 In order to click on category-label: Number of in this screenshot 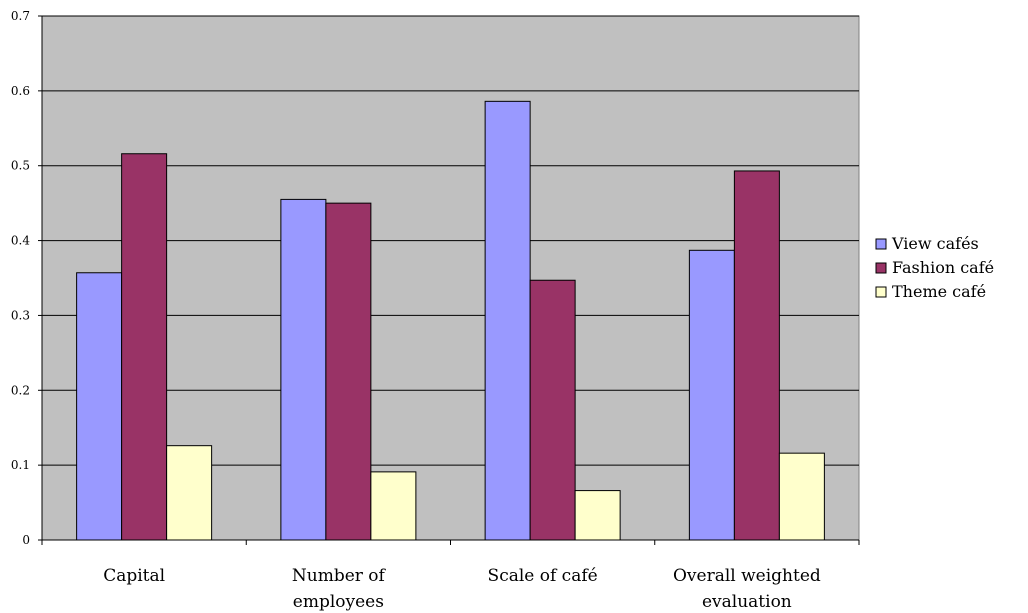, I will do `click(339, 576)`.